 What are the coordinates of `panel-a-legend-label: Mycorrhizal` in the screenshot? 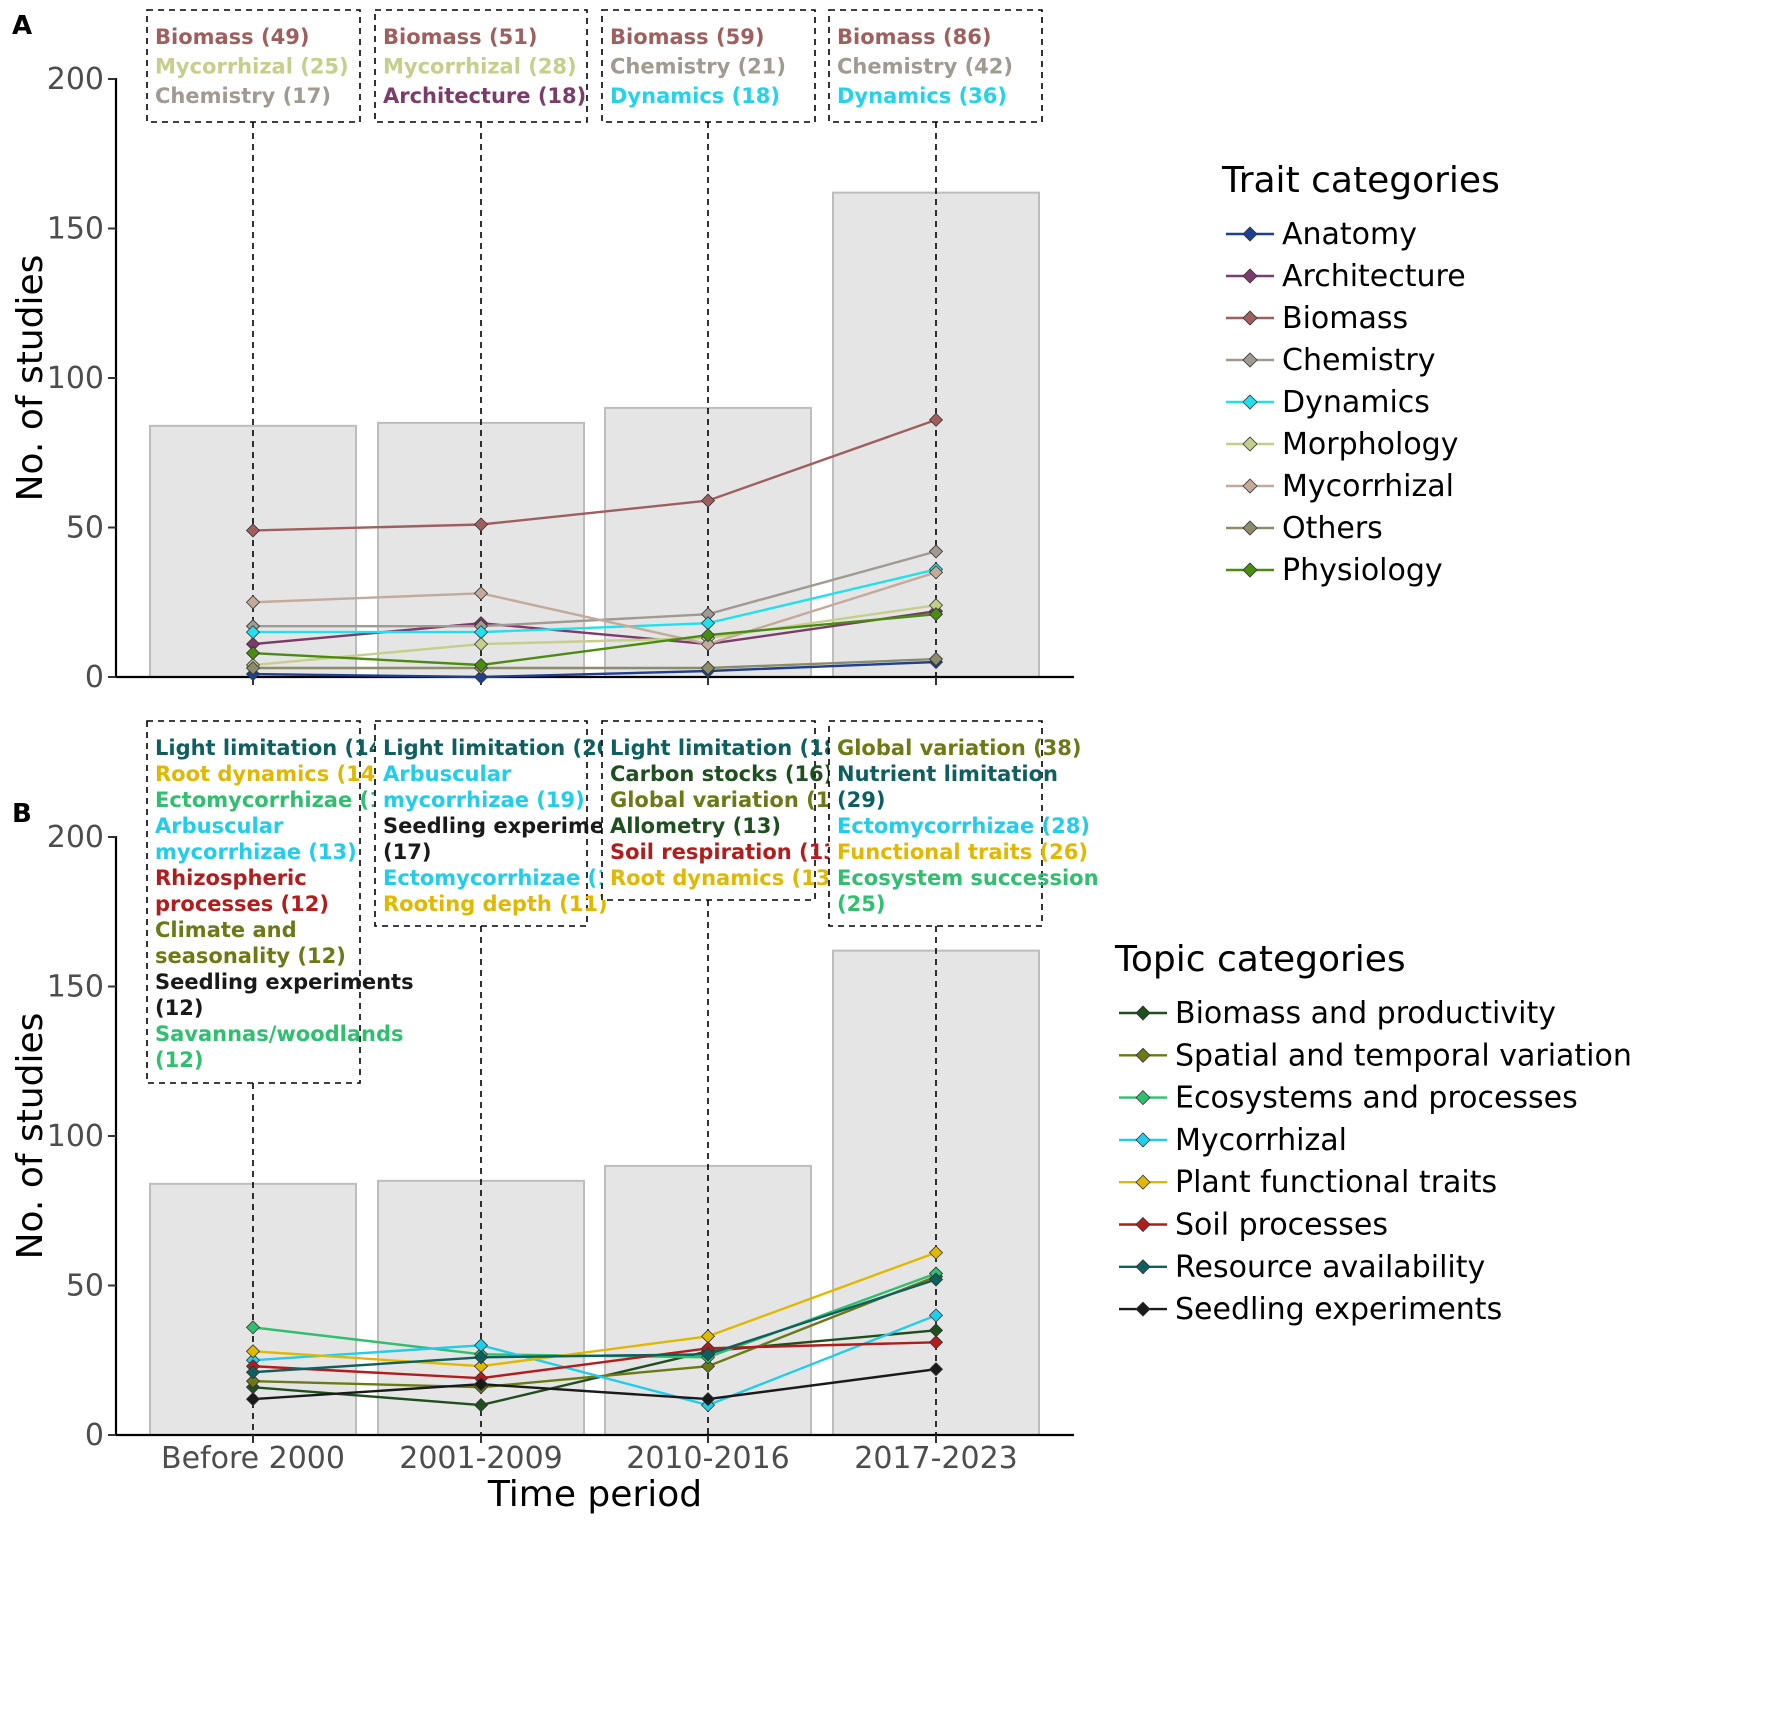 It's located at (1368, 486).